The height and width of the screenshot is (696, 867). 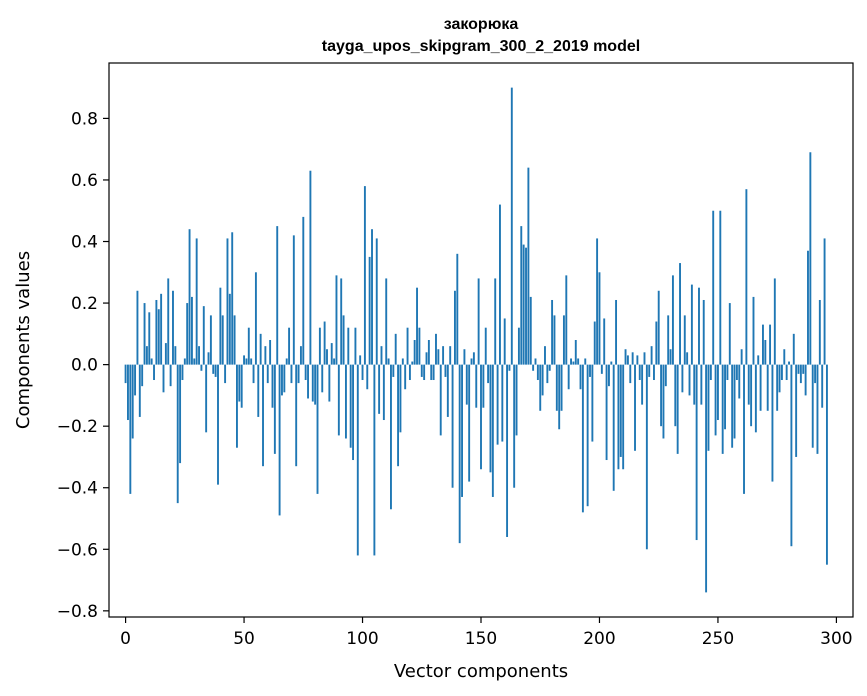 I want to click on y-tick-label: 0.2, so click(x=84, y=304).